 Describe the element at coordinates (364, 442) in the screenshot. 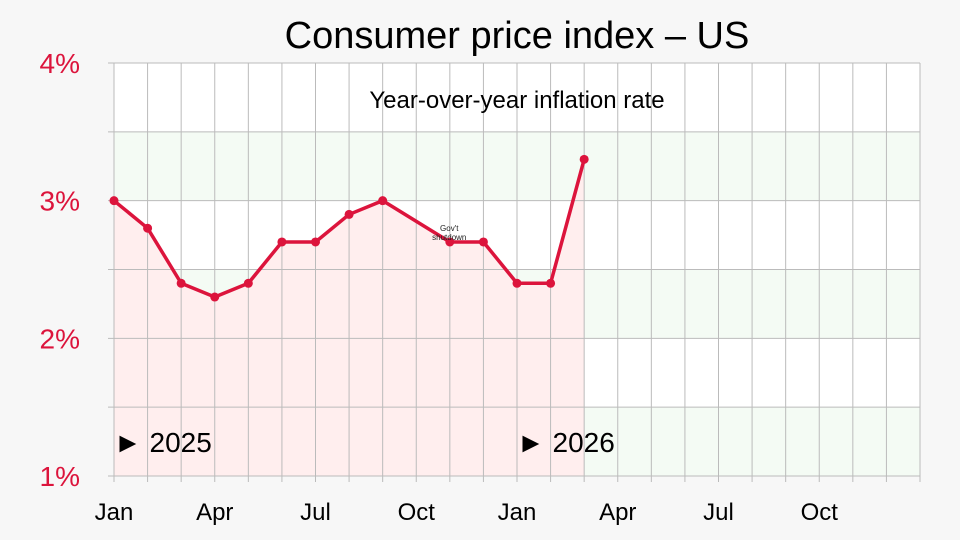

I see `year-labels: ► 2025 ► 2026` at that location.